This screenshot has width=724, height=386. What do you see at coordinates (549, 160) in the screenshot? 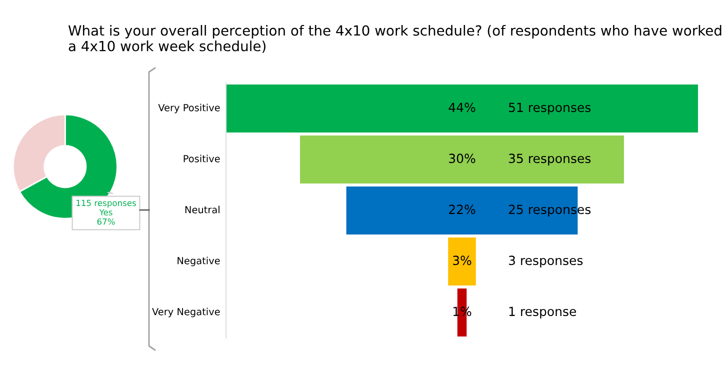
I see `data-label: 35 responses` at bounding box center [549, 160].